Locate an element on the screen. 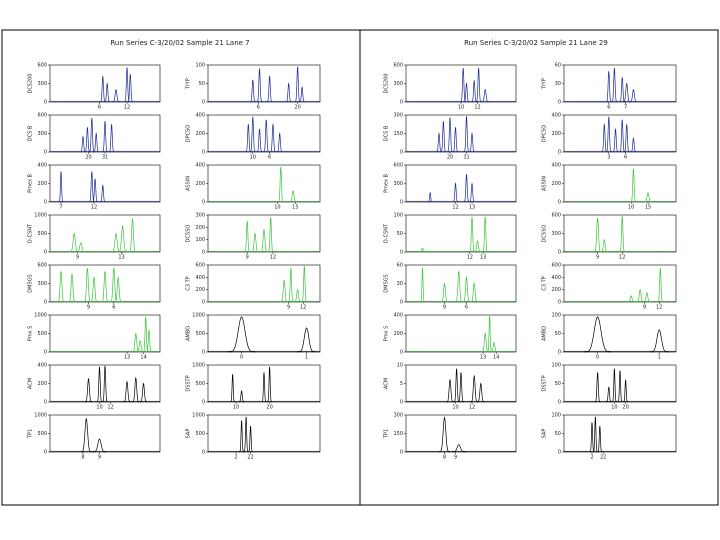 The height and width of the screenshot is (540, 720). y-axis-label: Pmx S is located at coordinates (31, 334).